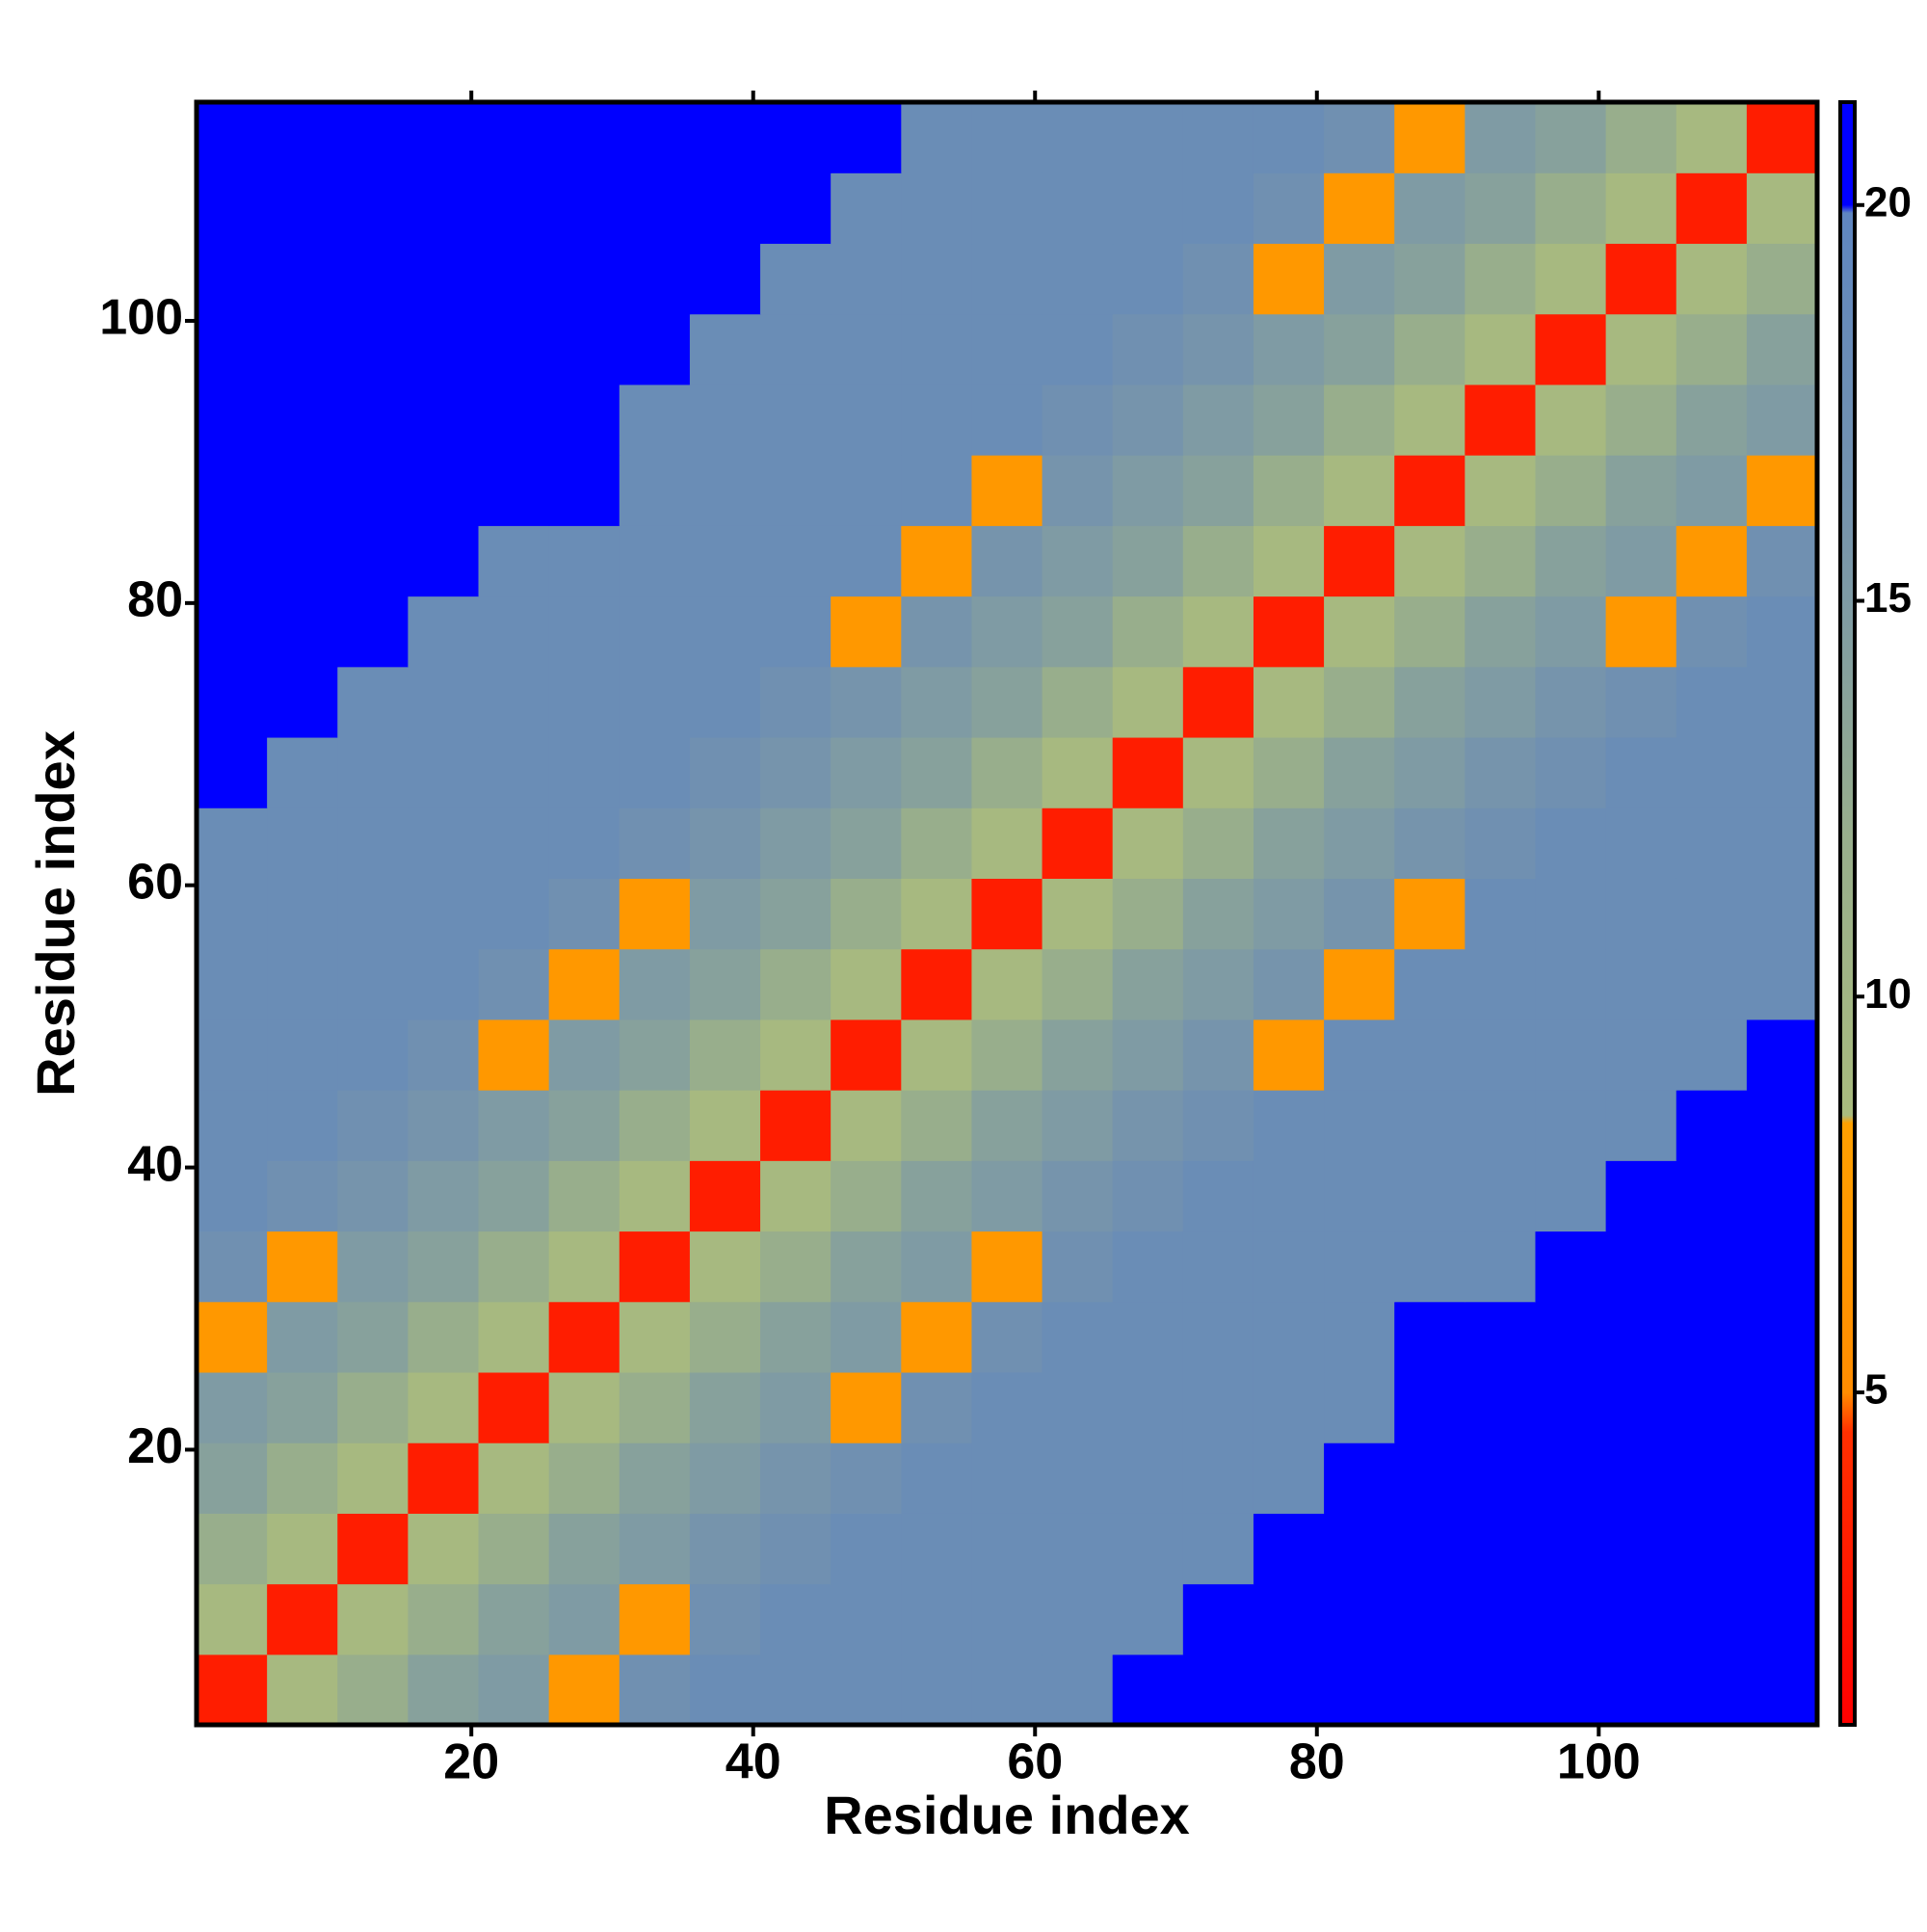 This screenshot has height=1932, width=1927. I want to click on colorbar, so click(1847, 913).